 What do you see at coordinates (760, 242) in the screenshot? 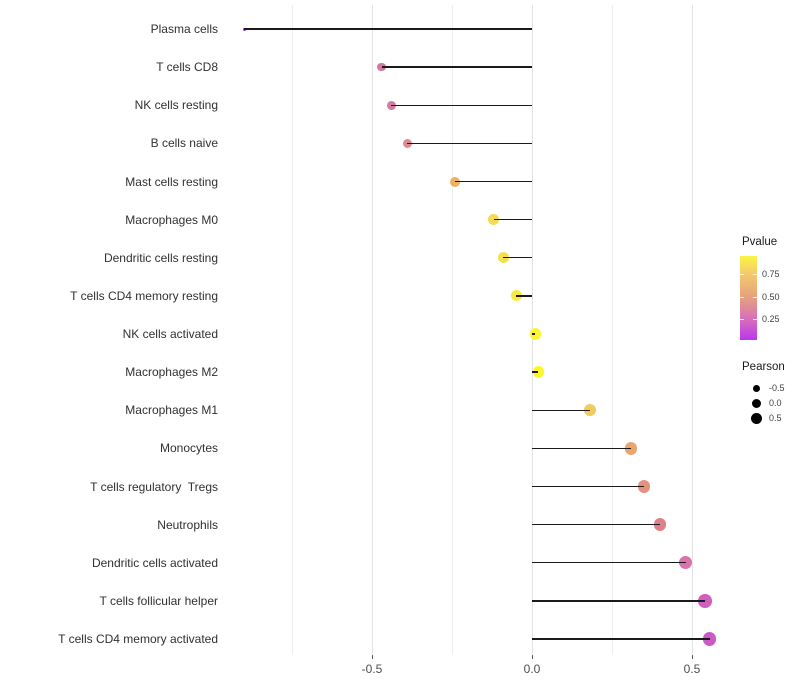
I see `pvalue-legend-title: Pvalue` at bounding box center [760, 242].